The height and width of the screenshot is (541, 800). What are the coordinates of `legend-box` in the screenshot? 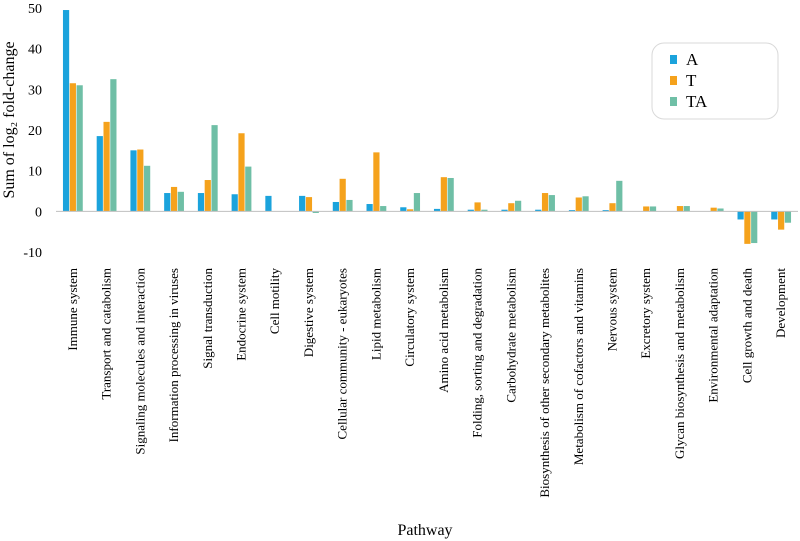 It's located at (715, 81).